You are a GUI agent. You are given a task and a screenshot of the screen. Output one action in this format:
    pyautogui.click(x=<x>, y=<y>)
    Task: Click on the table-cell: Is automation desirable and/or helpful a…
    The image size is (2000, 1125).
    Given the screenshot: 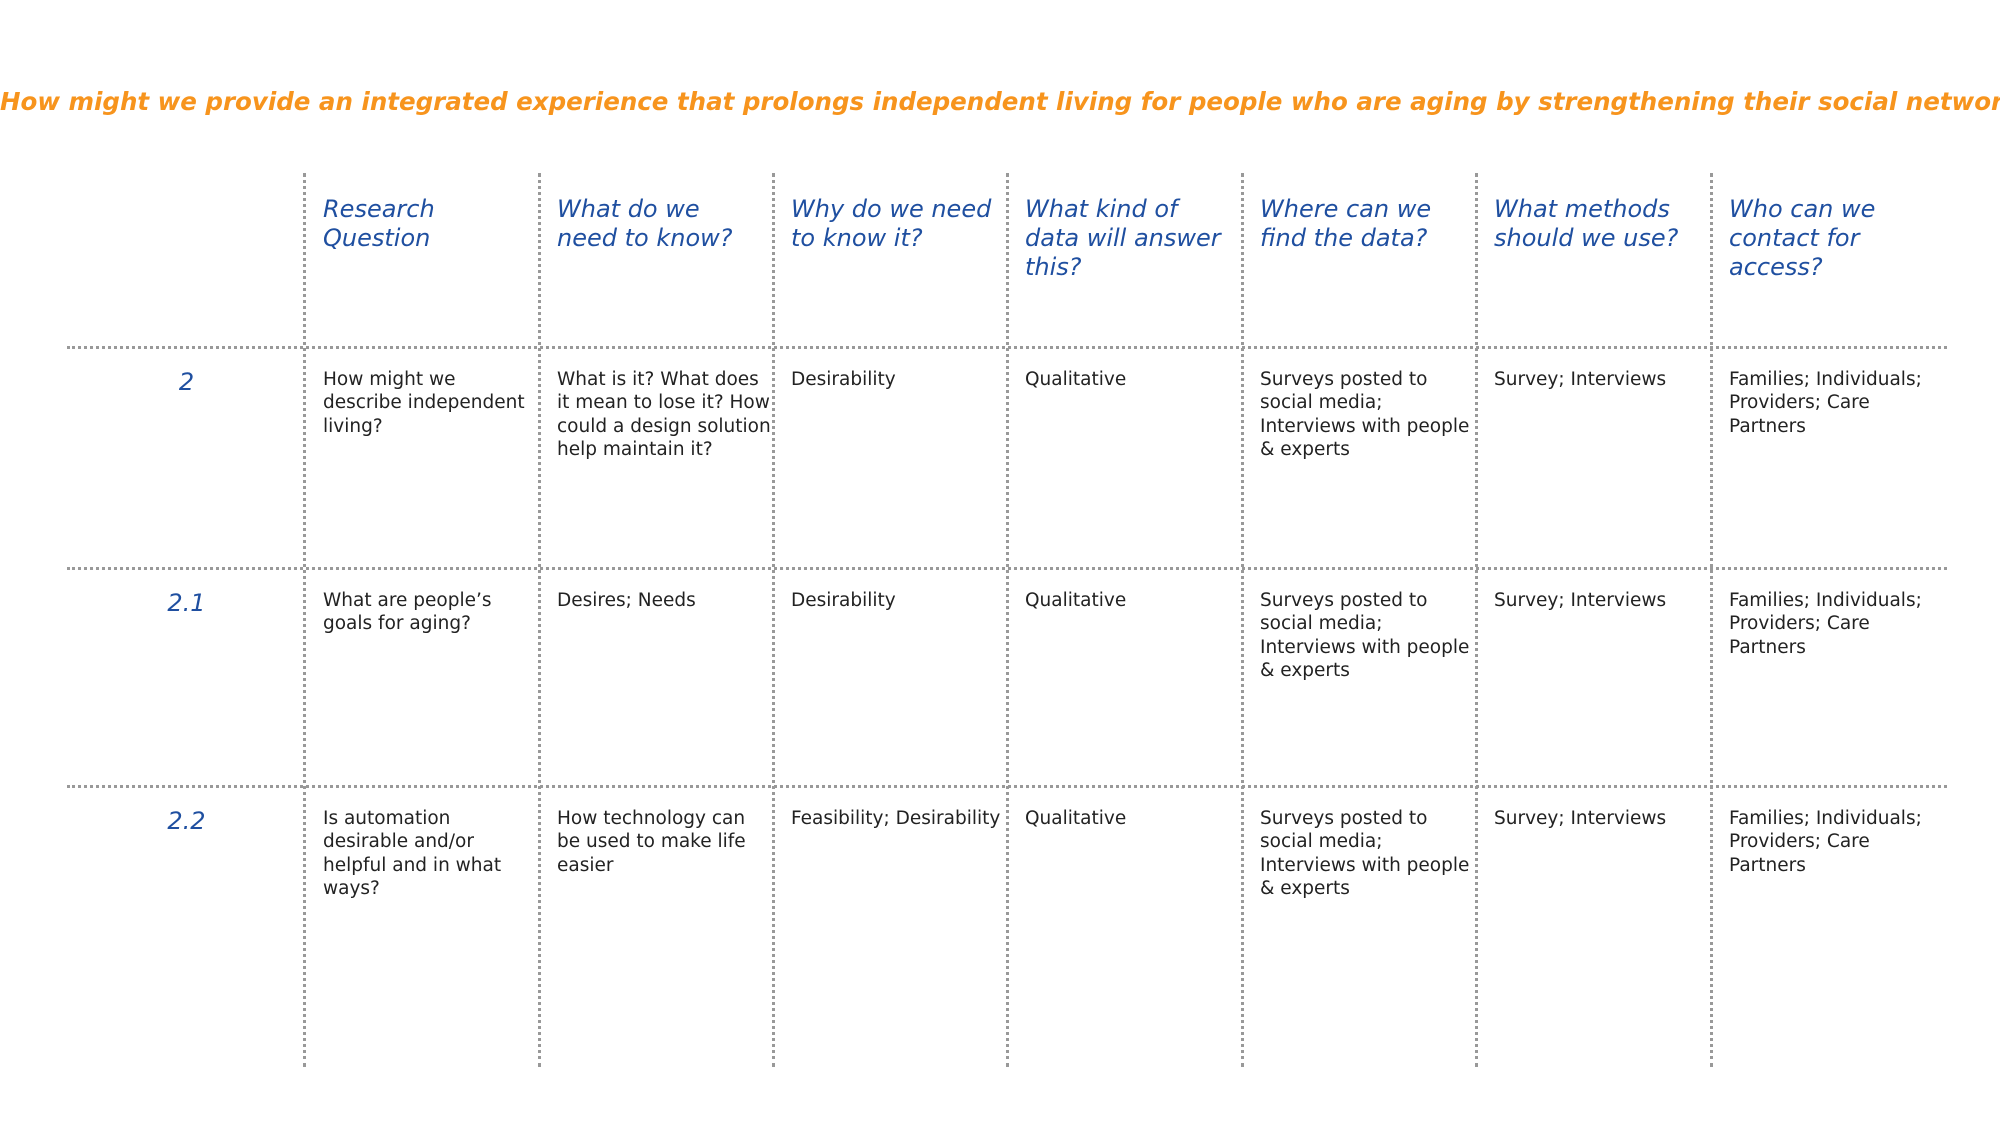 What is the action you would take?
    pyautogui.click(x=412, y=853)
    